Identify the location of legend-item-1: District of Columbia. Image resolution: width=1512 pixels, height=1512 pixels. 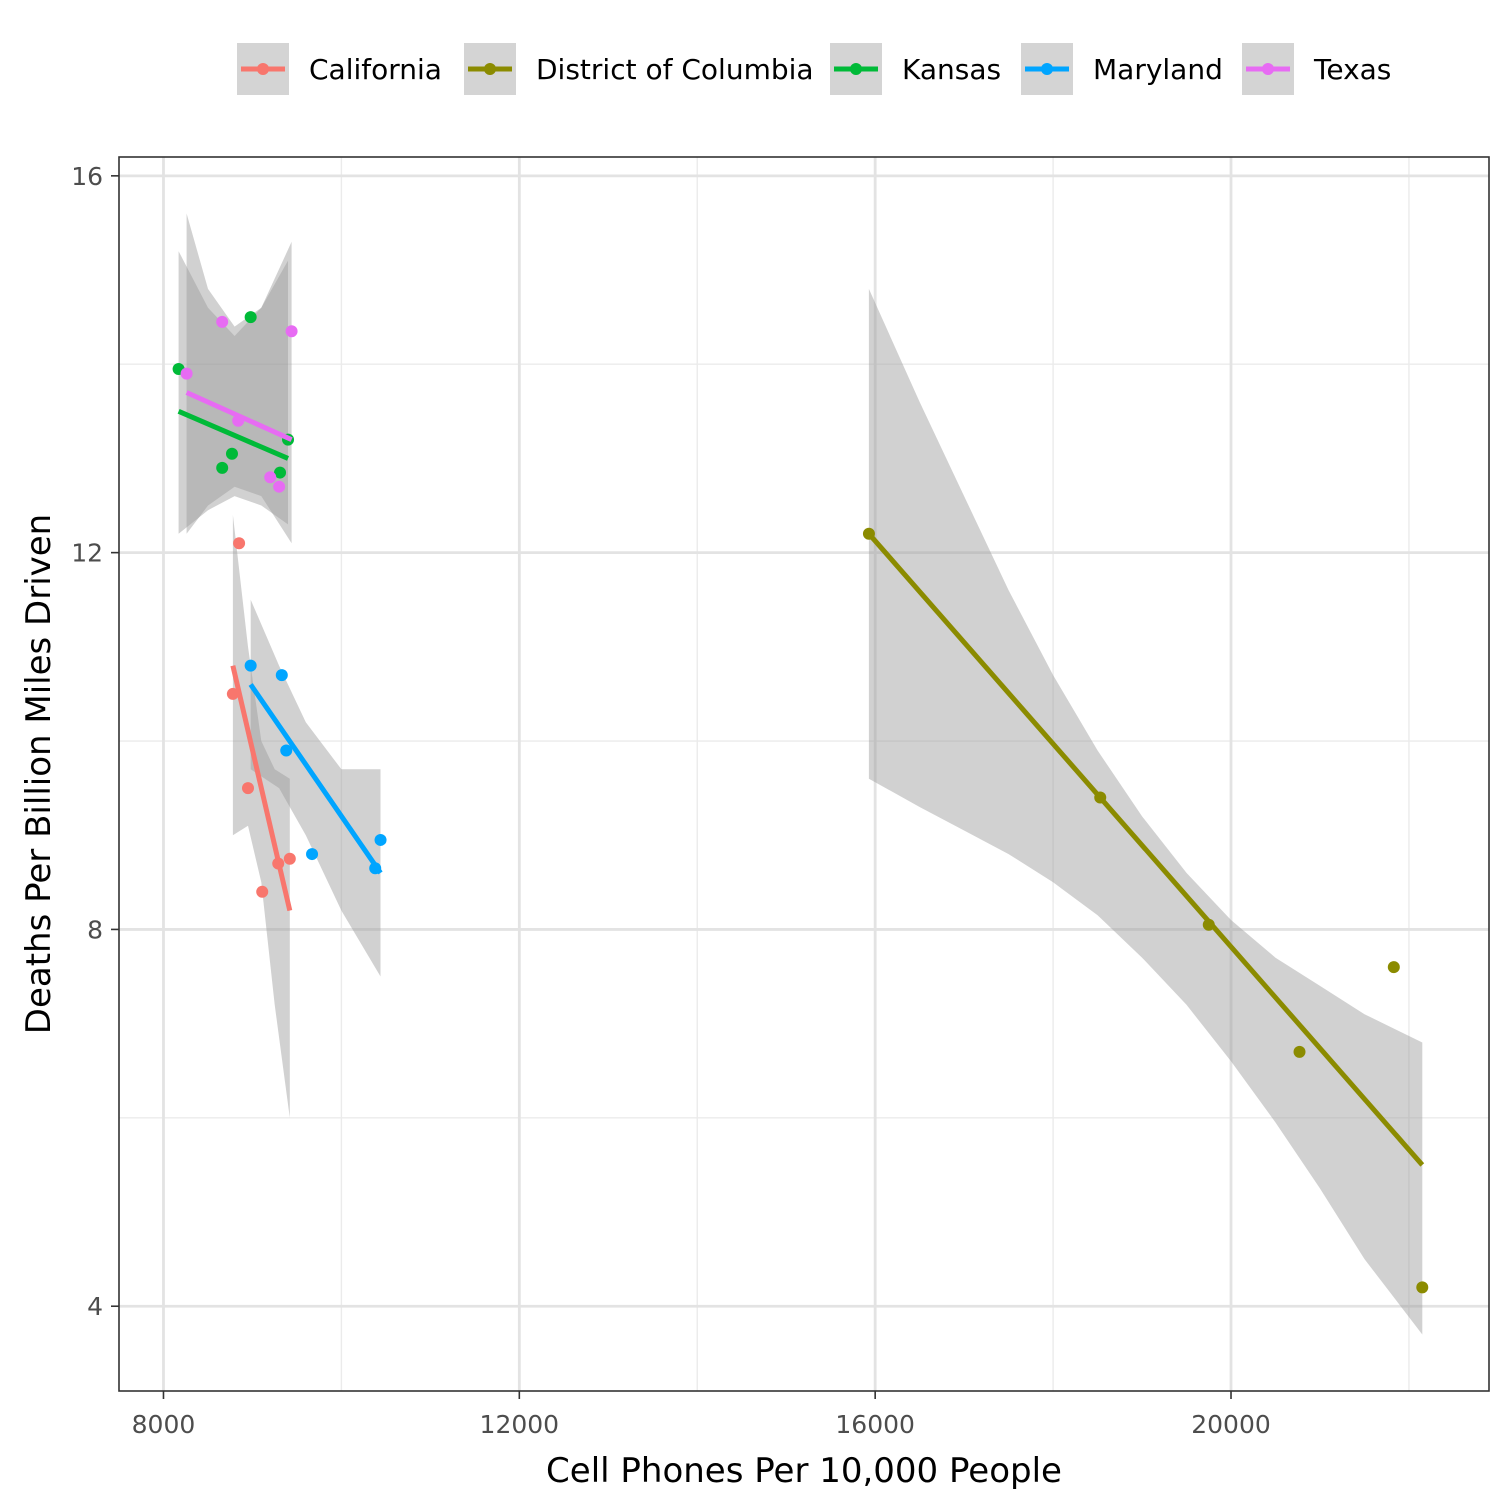
(639, 69).